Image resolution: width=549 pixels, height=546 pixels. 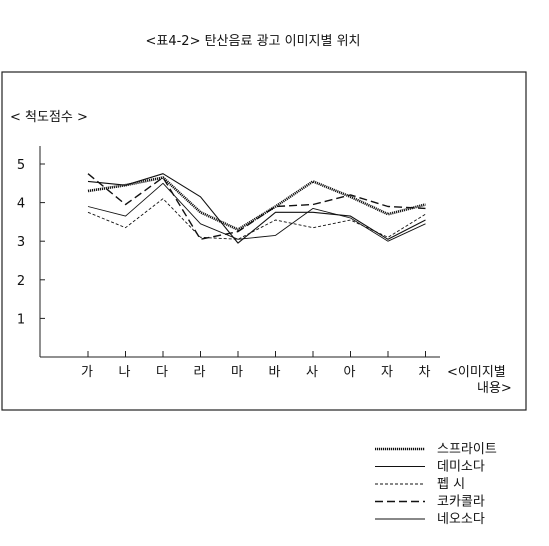 What do you see at coordinates (467, 449) in the screenshot?
I see `legend-label-1: 스프라이트` at bounding box center [467, 449].